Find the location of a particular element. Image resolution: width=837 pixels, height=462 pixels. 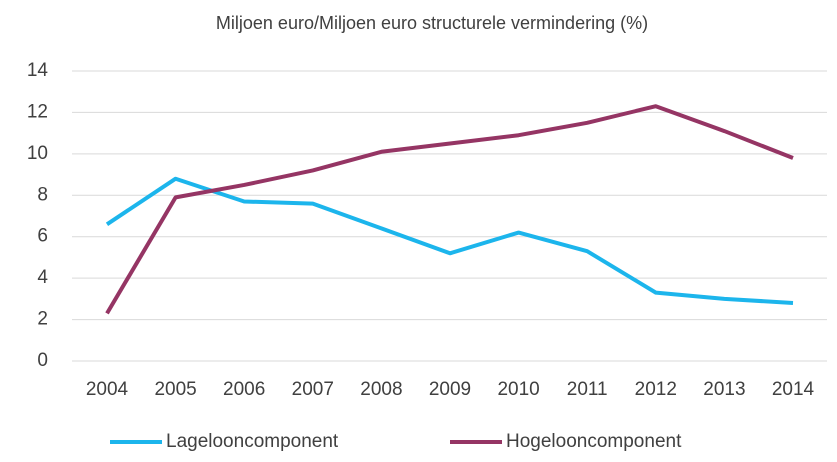

x-tick-label: 2008 is located at coordinates (381, 389).